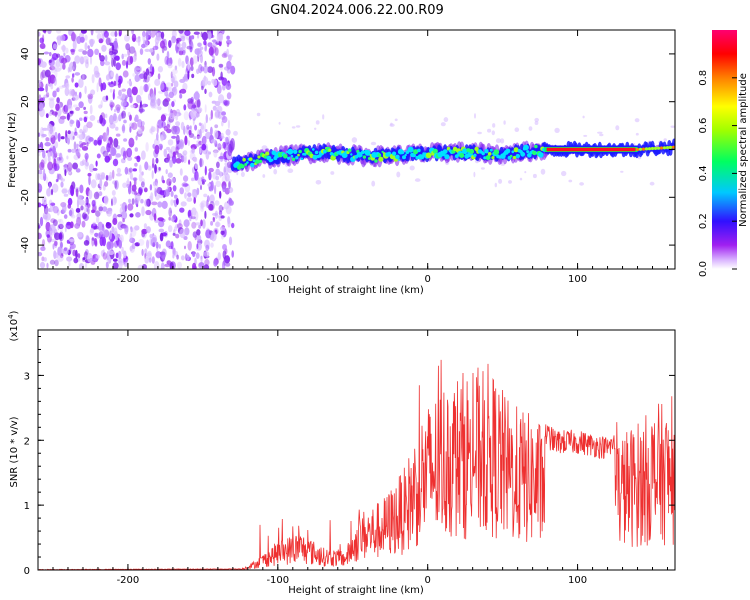 This screenshot has width=750, height=600. I want to click on signal-halo, so click(232, 144).